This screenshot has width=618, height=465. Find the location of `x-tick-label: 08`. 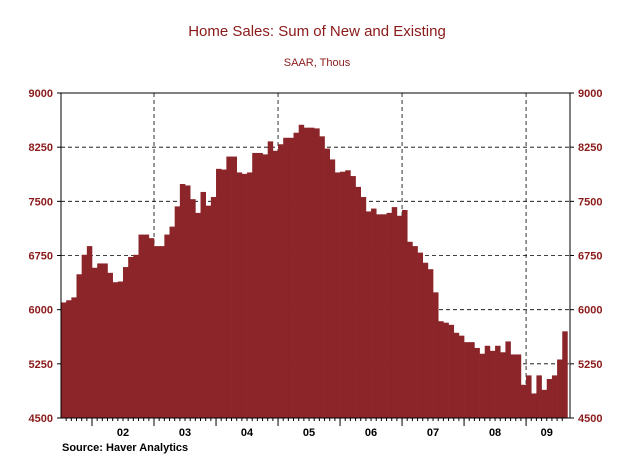

x-tick-label: 08 is located at coordinates (495, 433).